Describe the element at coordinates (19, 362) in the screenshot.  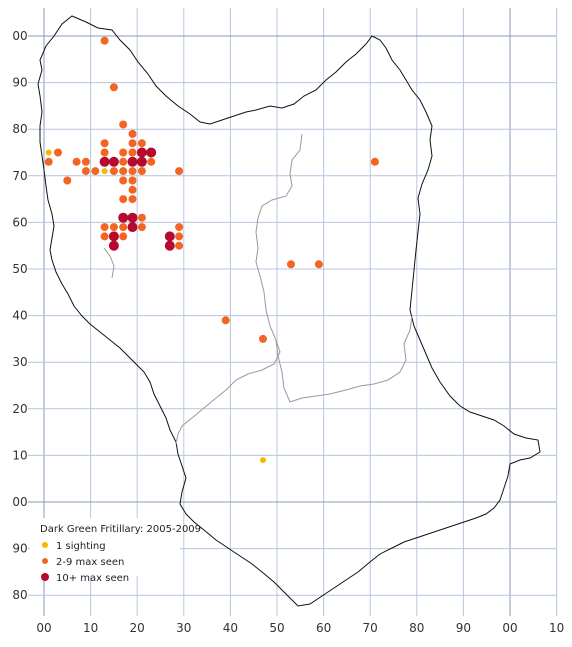
I see `y-tick-label: 30` at that location.